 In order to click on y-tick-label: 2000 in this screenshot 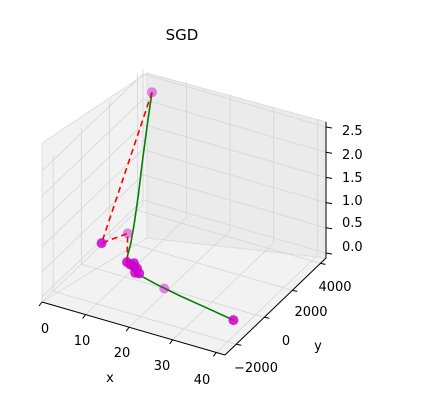, I will do `click(310, 312)`.